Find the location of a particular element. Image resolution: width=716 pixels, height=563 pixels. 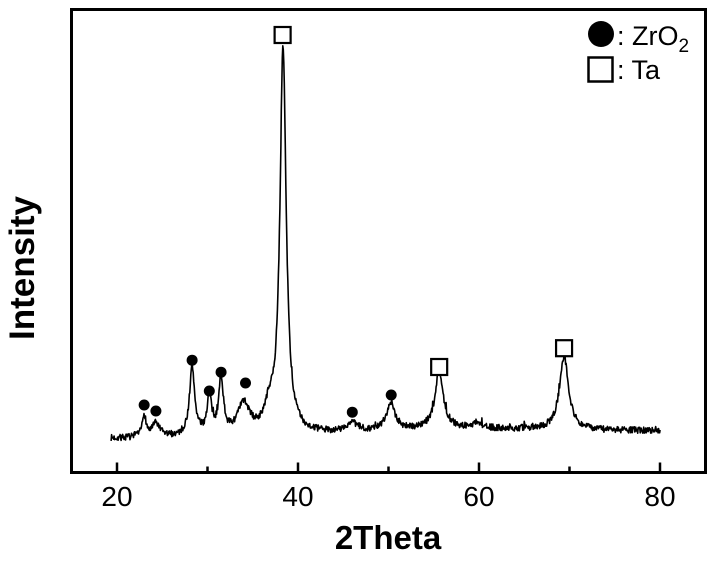

legend-ta-text: Ta is located at coordinates (647, 70).